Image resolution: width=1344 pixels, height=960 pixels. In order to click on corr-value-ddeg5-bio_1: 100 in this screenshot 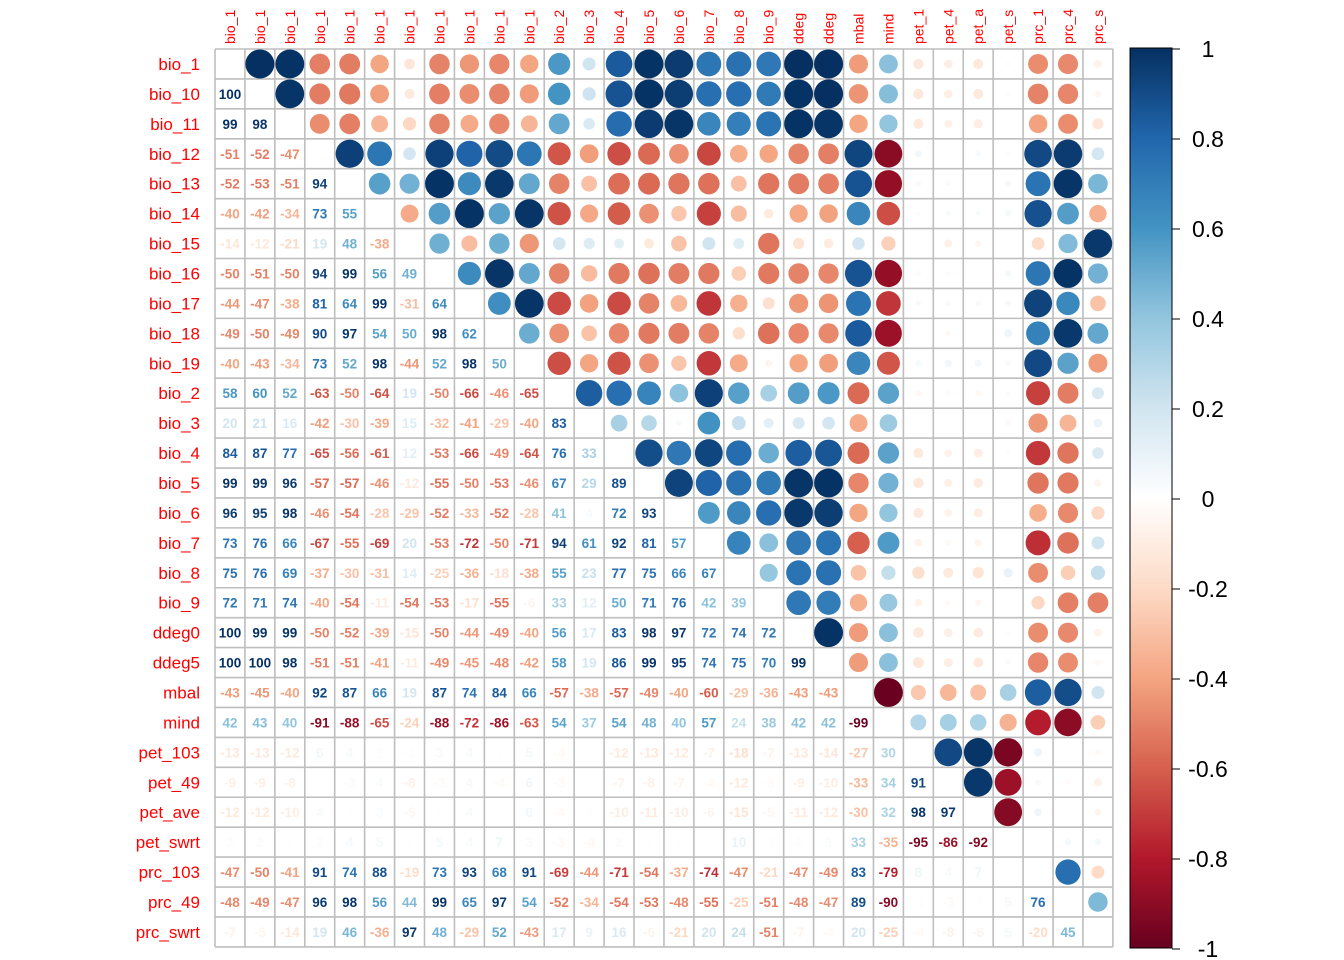, I will do `click(230, 663)`.